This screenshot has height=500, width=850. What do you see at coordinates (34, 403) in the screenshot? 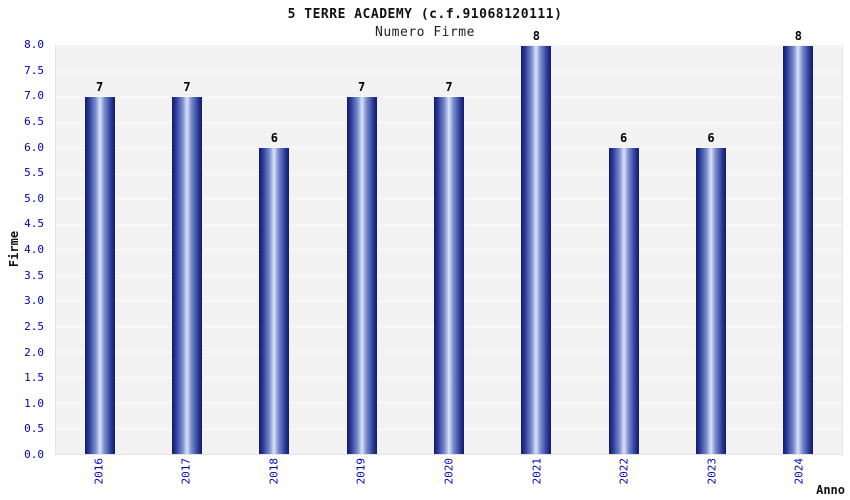
I see `y-tick-label: 1.0` at bounding box center [34, 403].